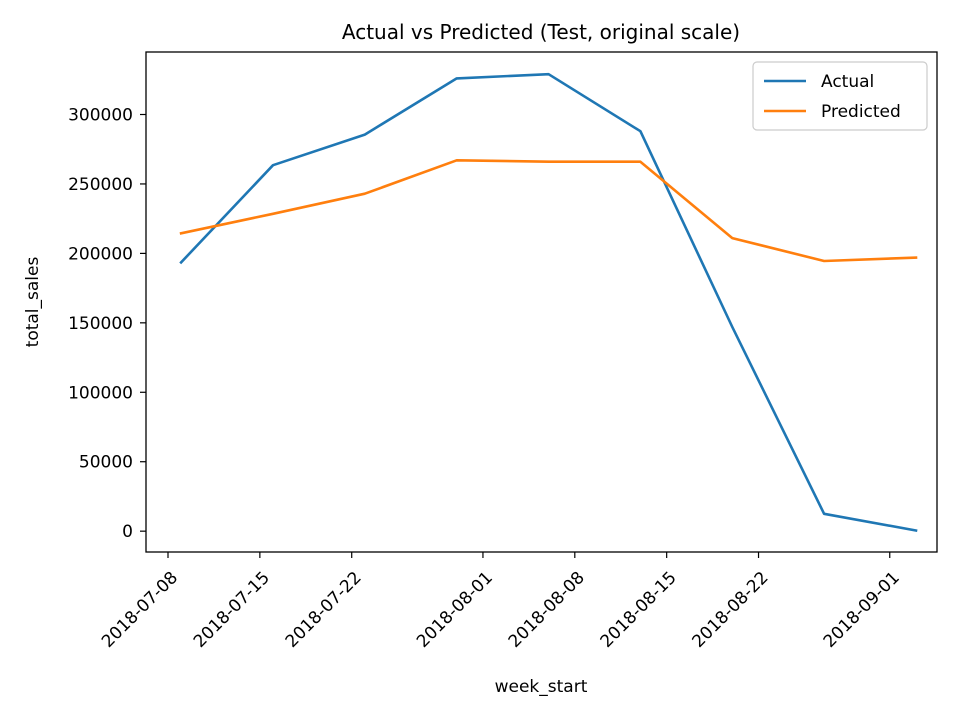  I want to click on y-axis: 0 50000 100000 150000 200000 250000 300000, so click(107, 324).